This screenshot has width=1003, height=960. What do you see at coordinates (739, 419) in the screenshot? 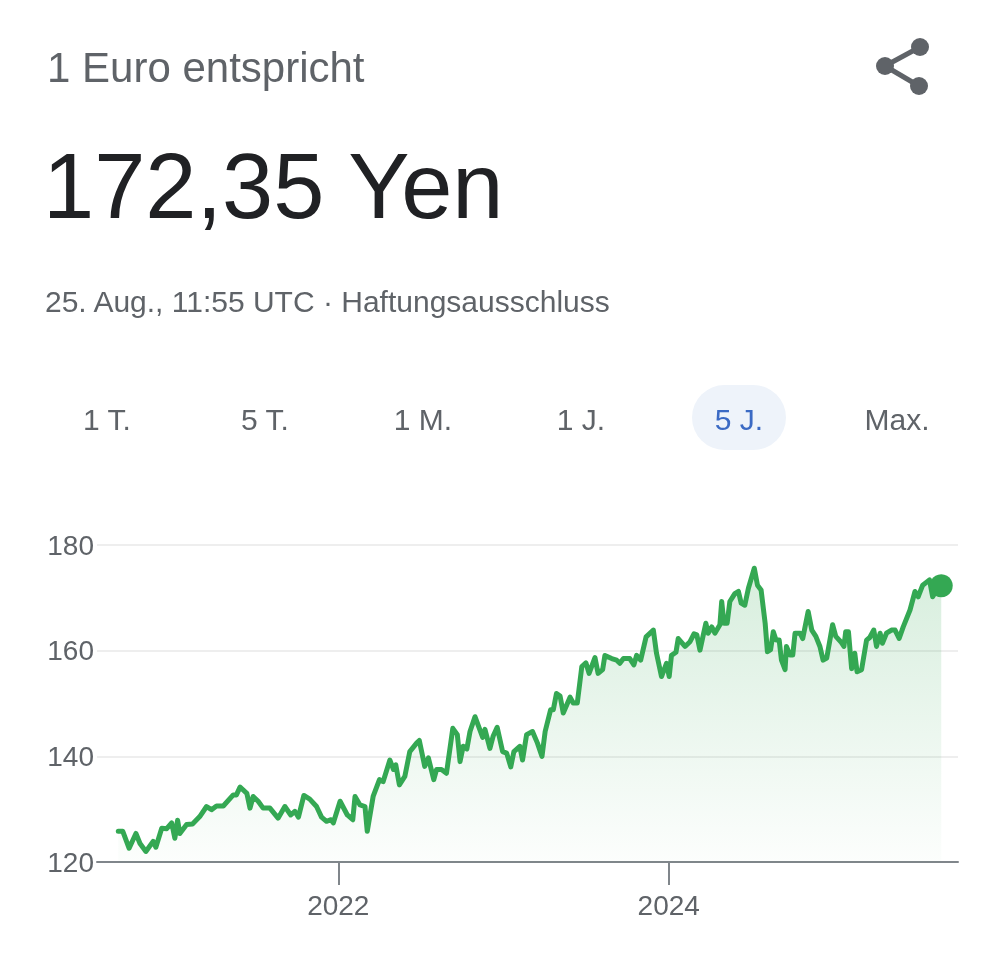
I see `text: 5 J.` at bounding box center [739, 419].